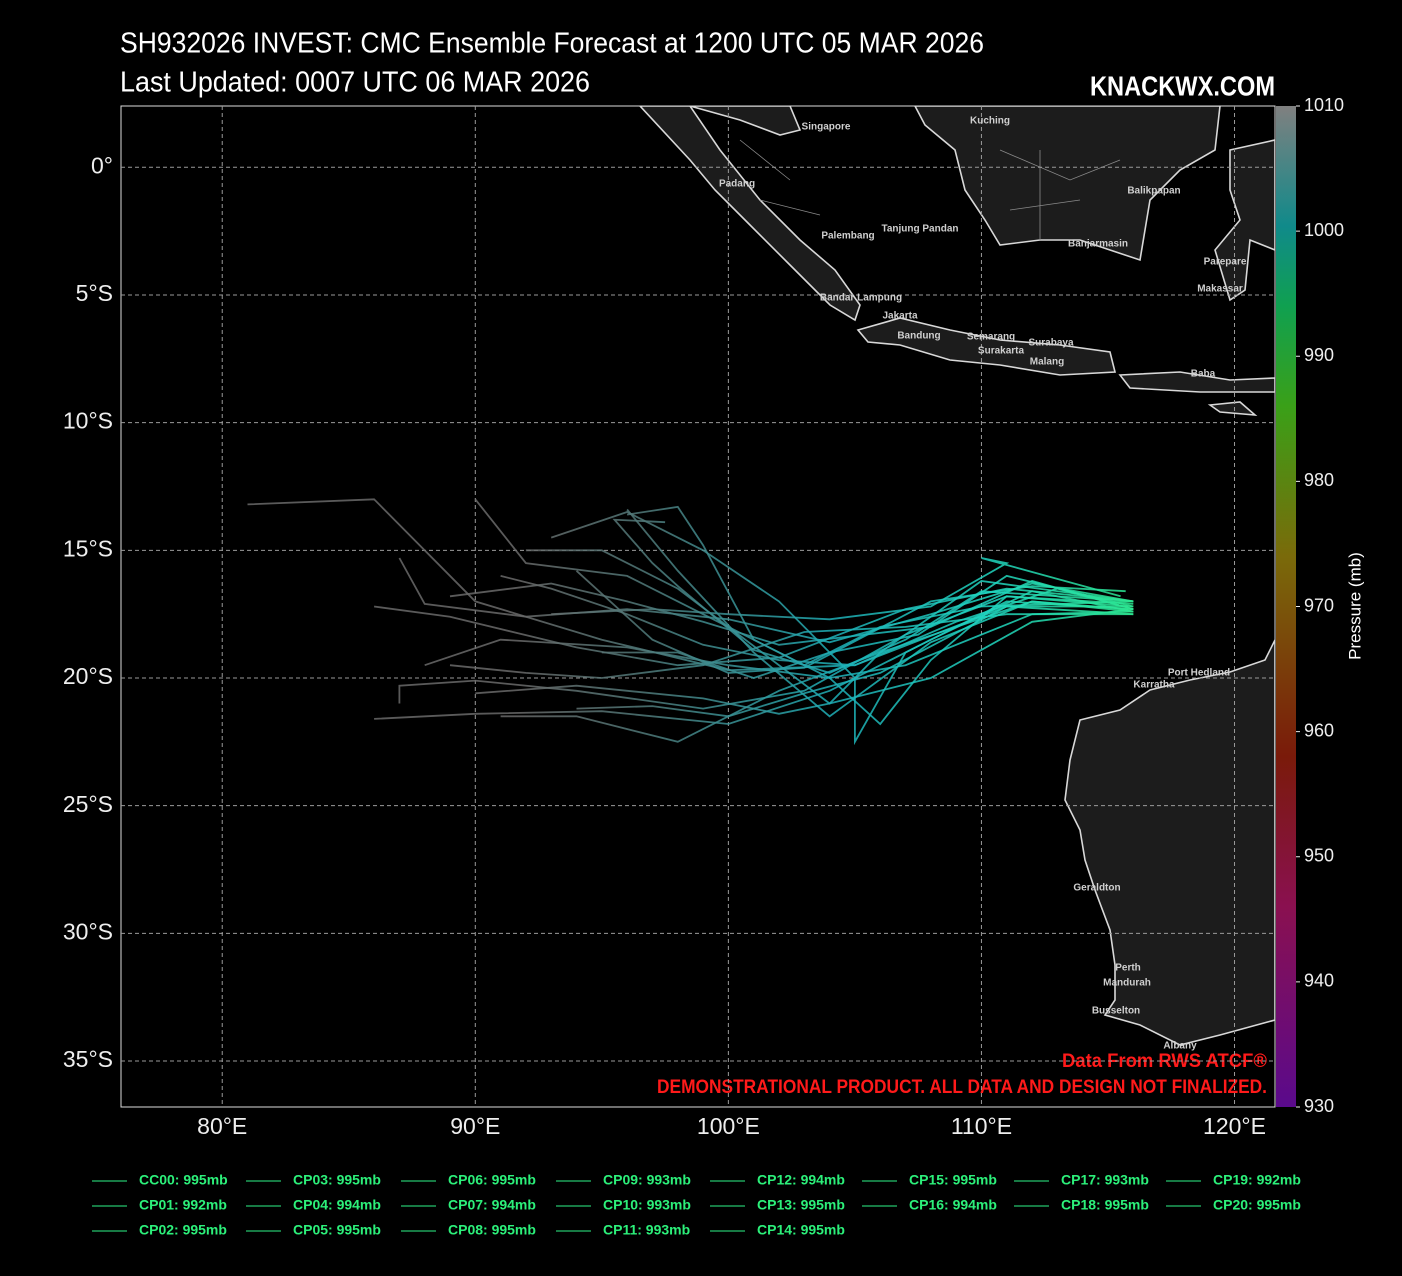  Describe the element at coordinates (1286, 606) in the screenshot. I see `colorbar` at that location.